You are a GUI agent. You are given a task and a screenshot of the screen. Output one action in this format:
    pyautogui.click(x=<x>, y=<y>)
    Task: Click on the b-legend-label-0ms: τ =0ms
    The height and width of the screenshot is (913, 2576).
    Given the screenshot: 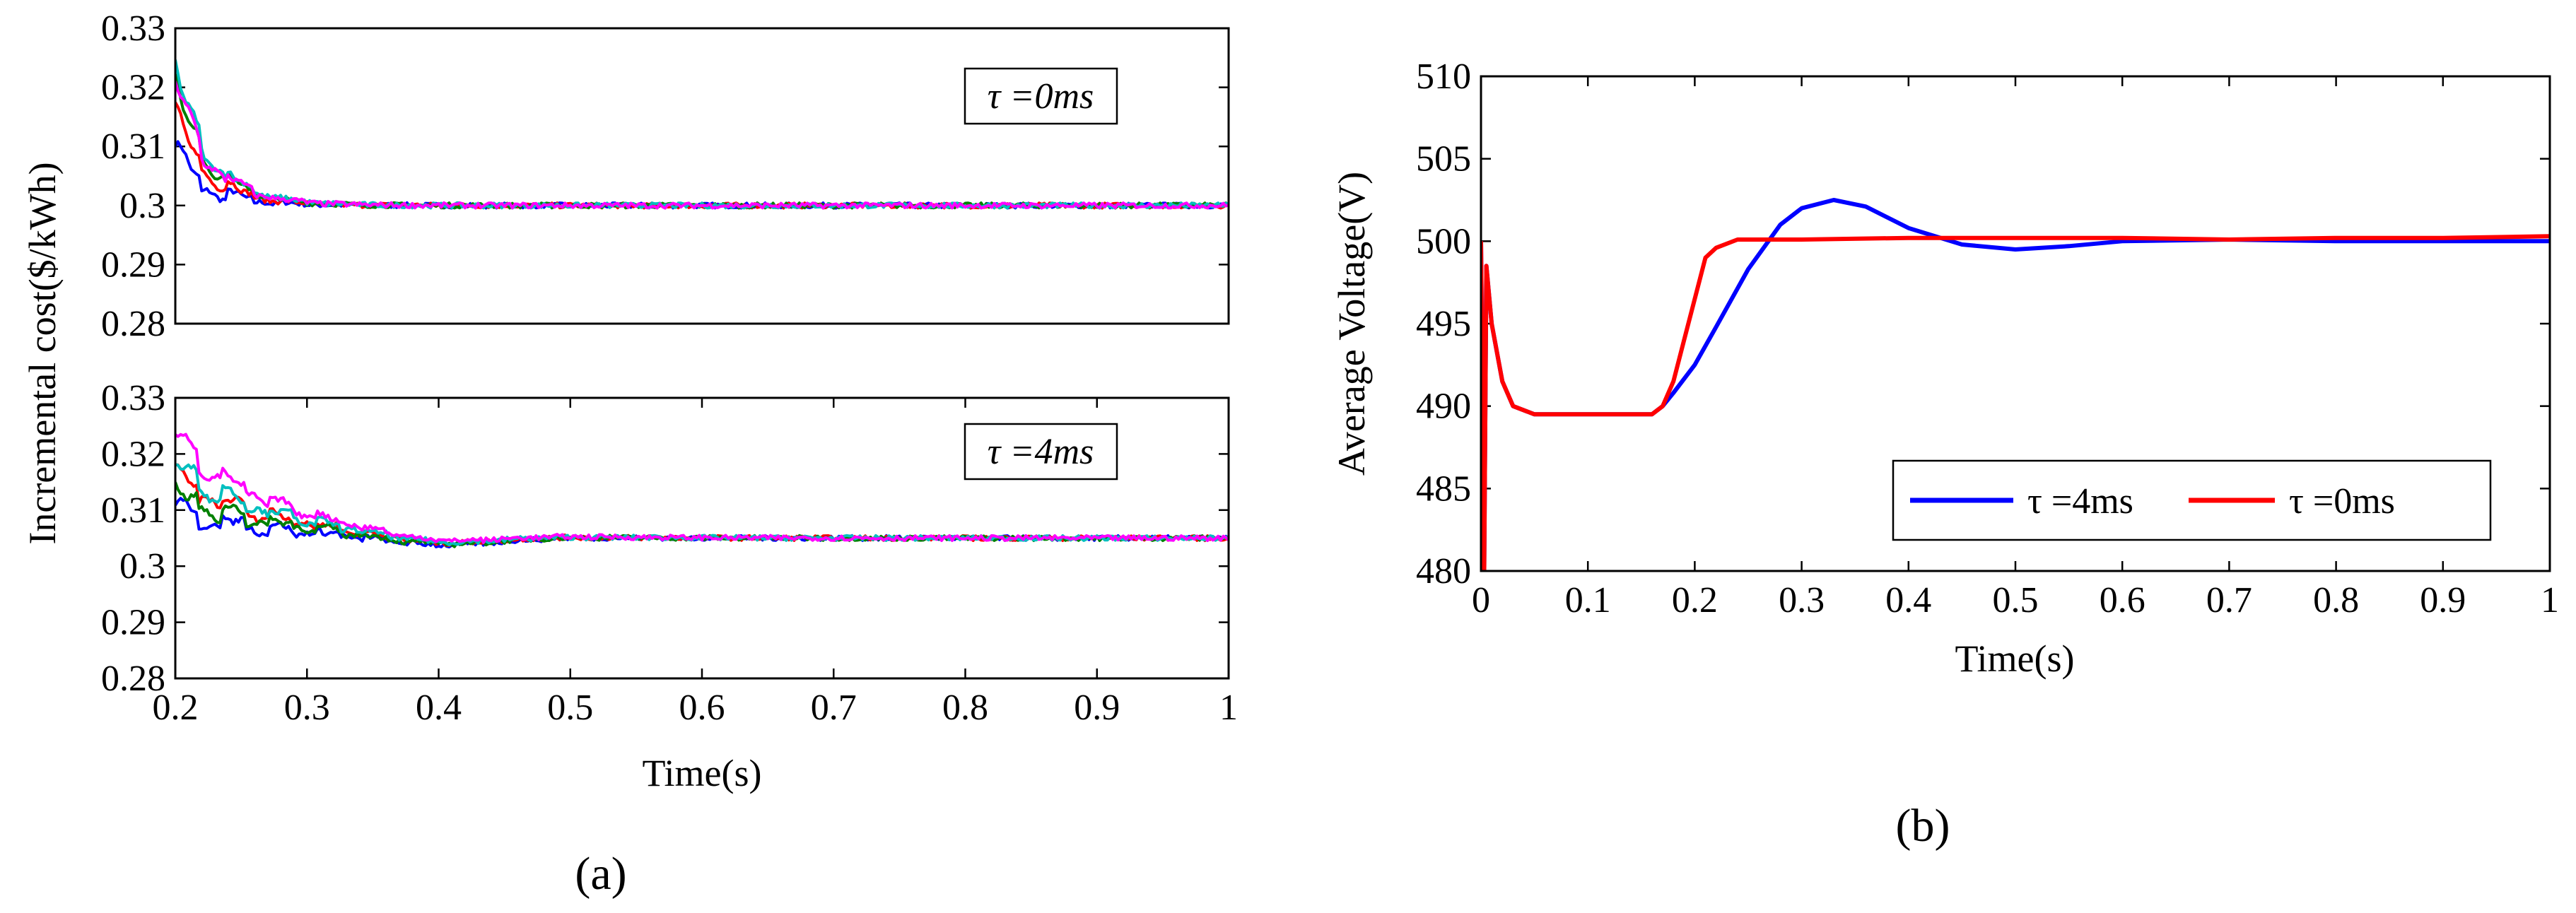 What is the action you would take?
    pyautogui.click(x=2342, y=501)
    